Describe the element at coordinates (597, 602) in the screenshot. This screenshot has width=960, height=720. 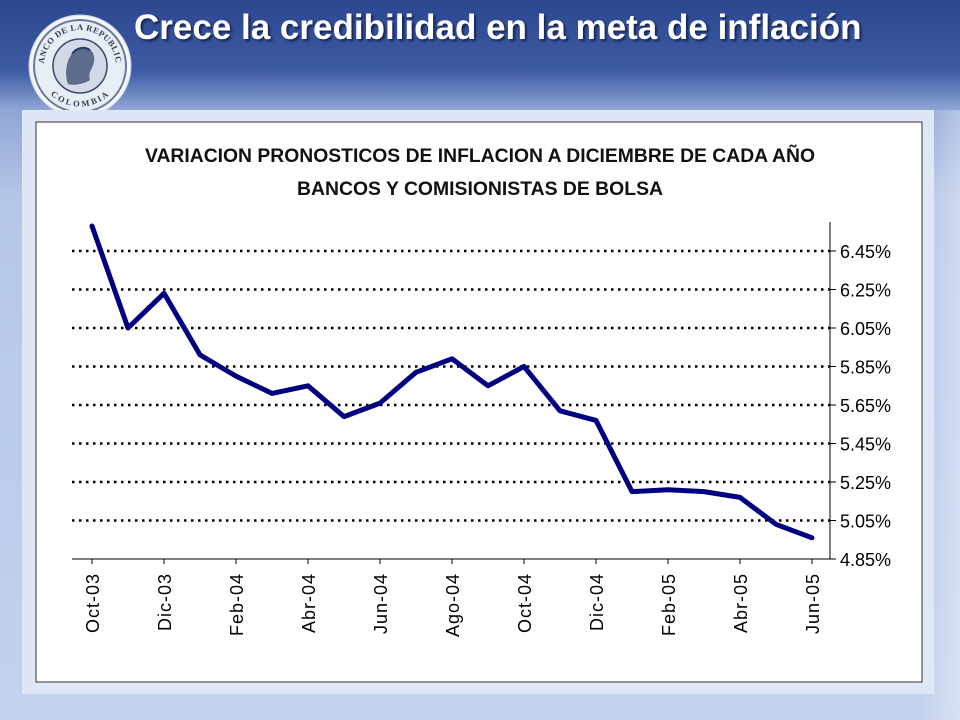
I see `x-tick-label-7: Dic-04` at that location.